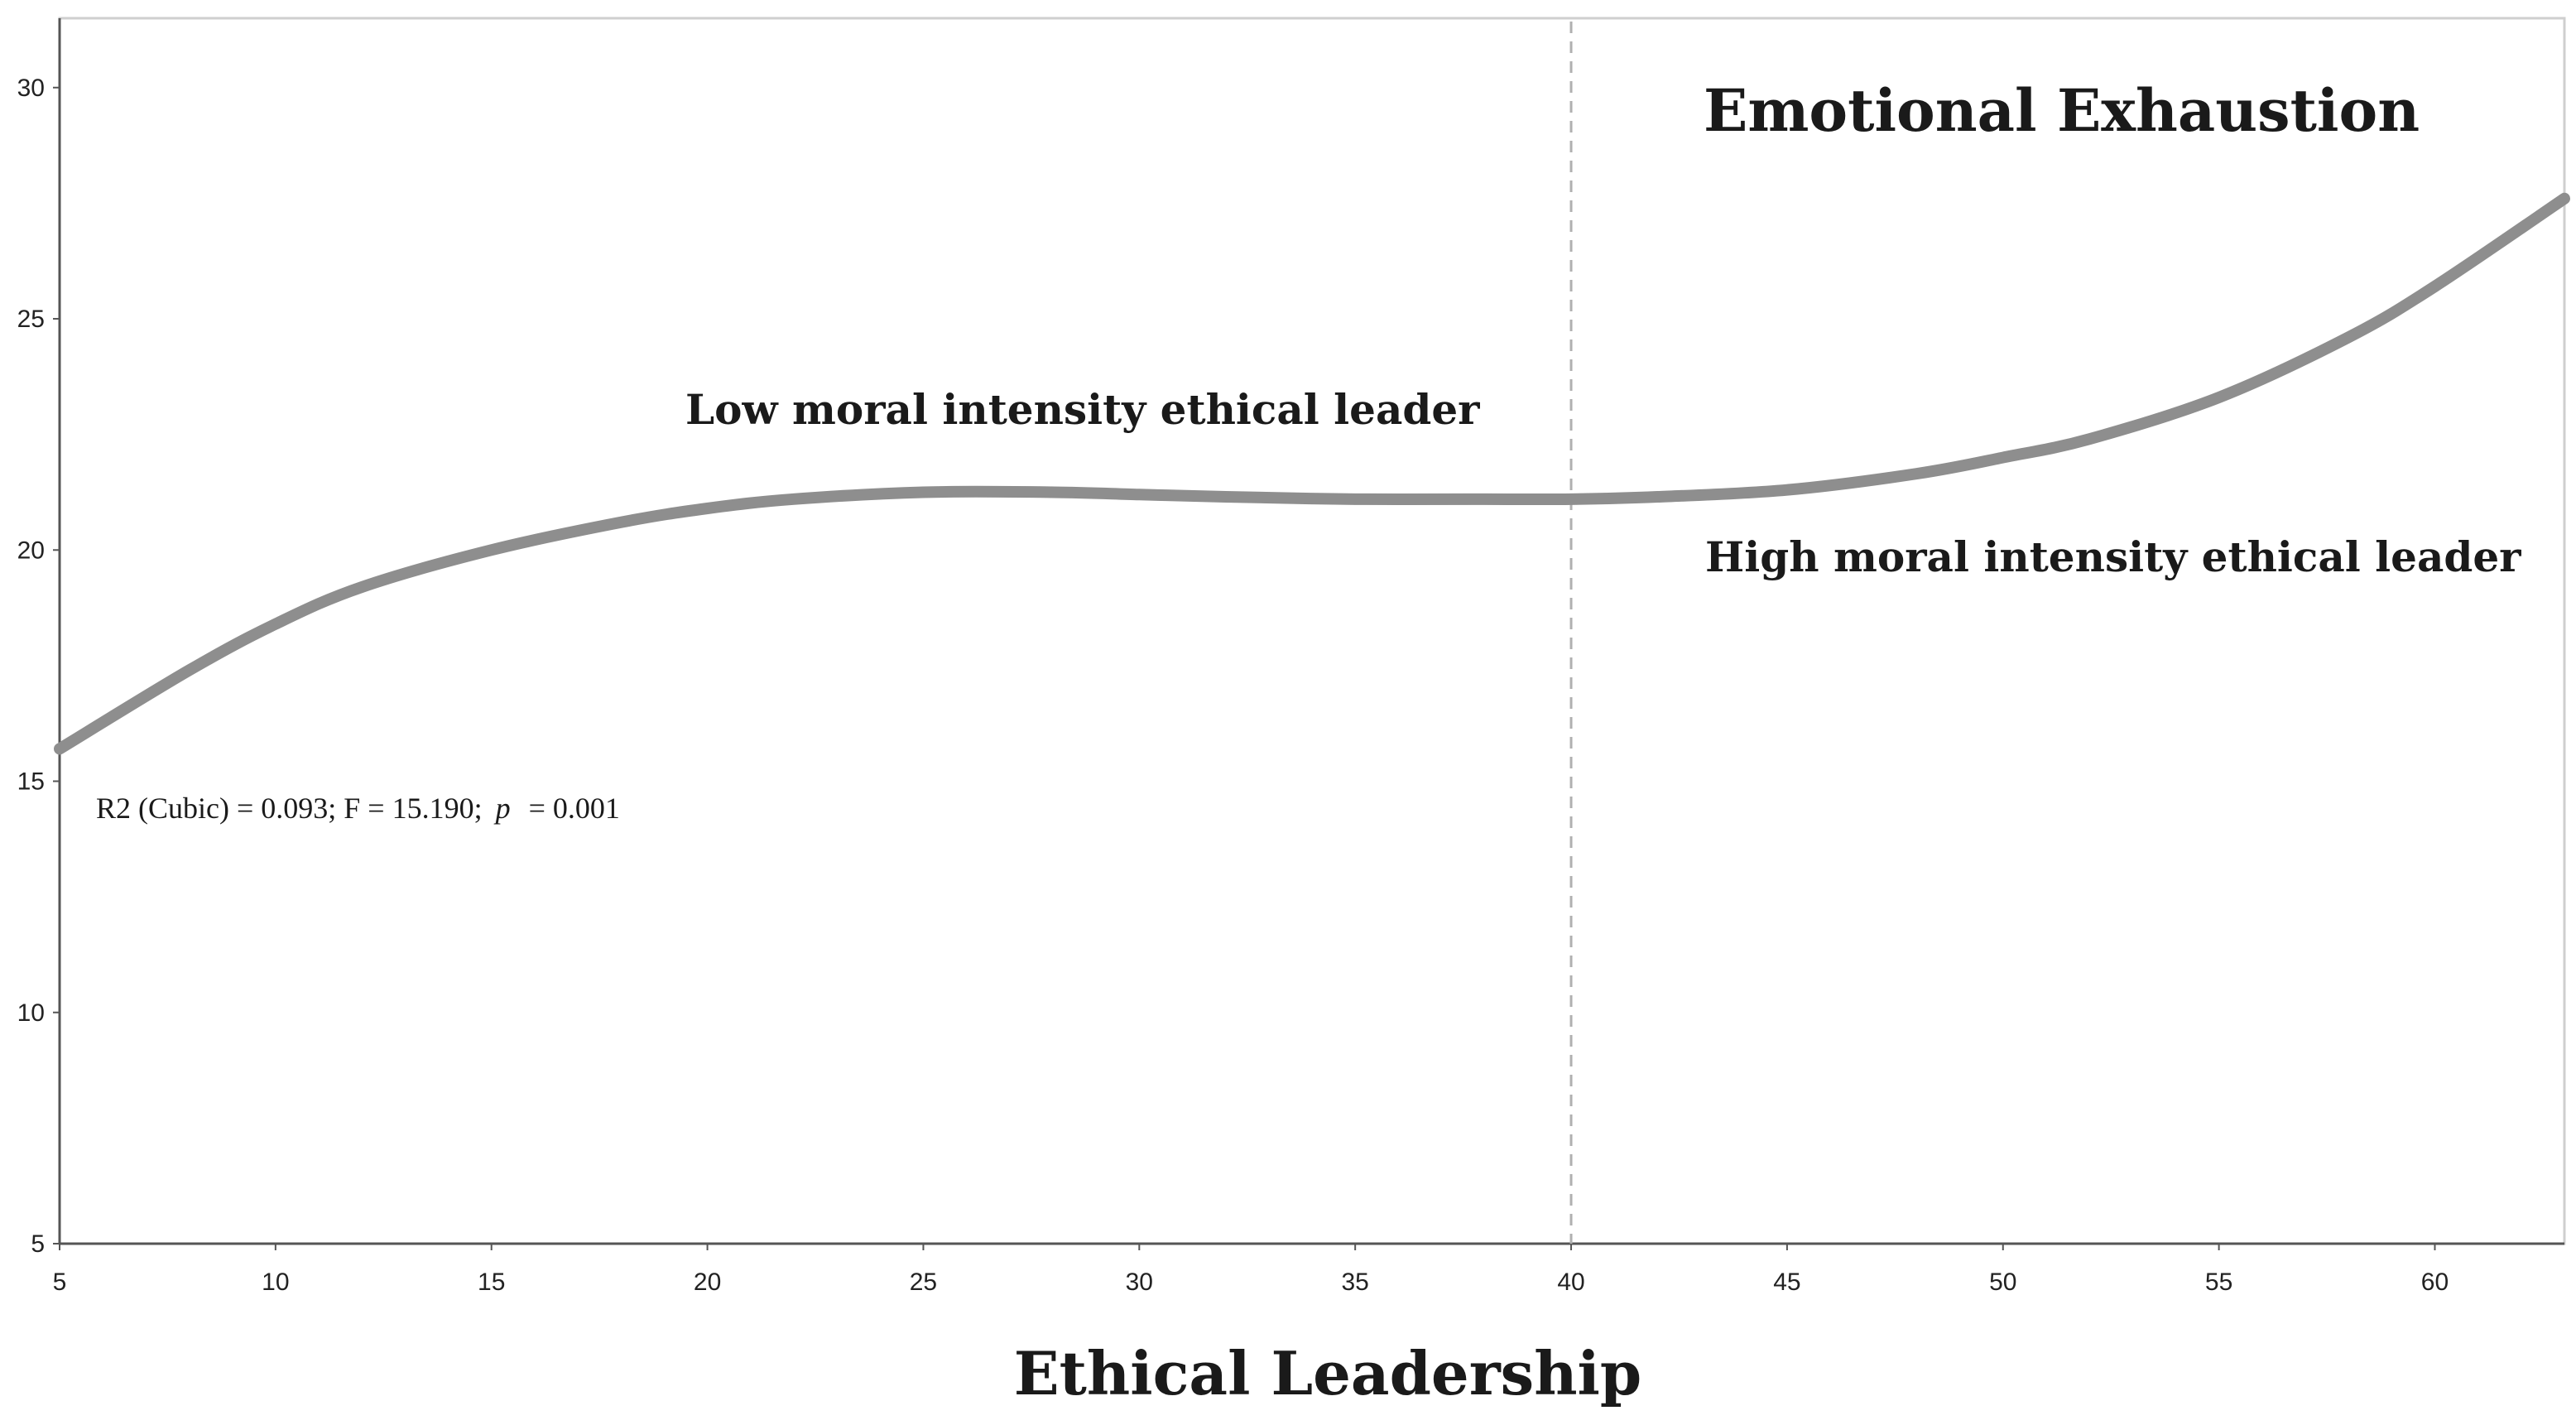 Image resolution: width=2576 pixels, height=1425 pixels. I want to click on y-tick-label: 20, so click(31, 550).